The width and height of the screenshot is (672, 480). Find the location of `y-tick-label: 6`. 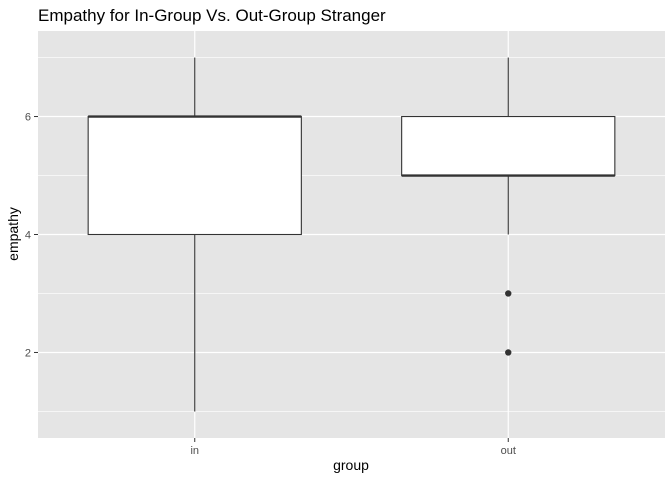

y-tick-label: 6 is located at coordinates (28, 118).